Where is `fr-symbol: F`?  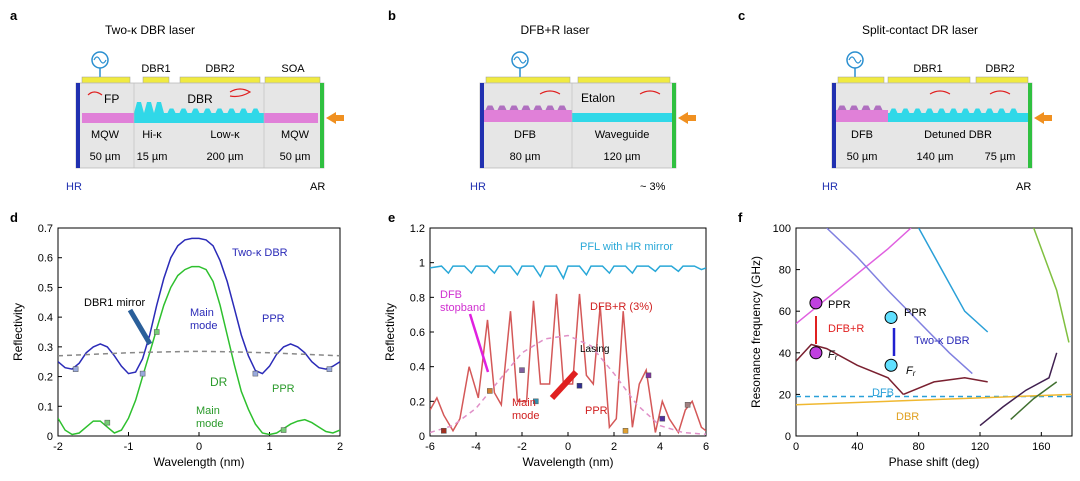 fr-symbol: F is located at coordinates (832, 355).